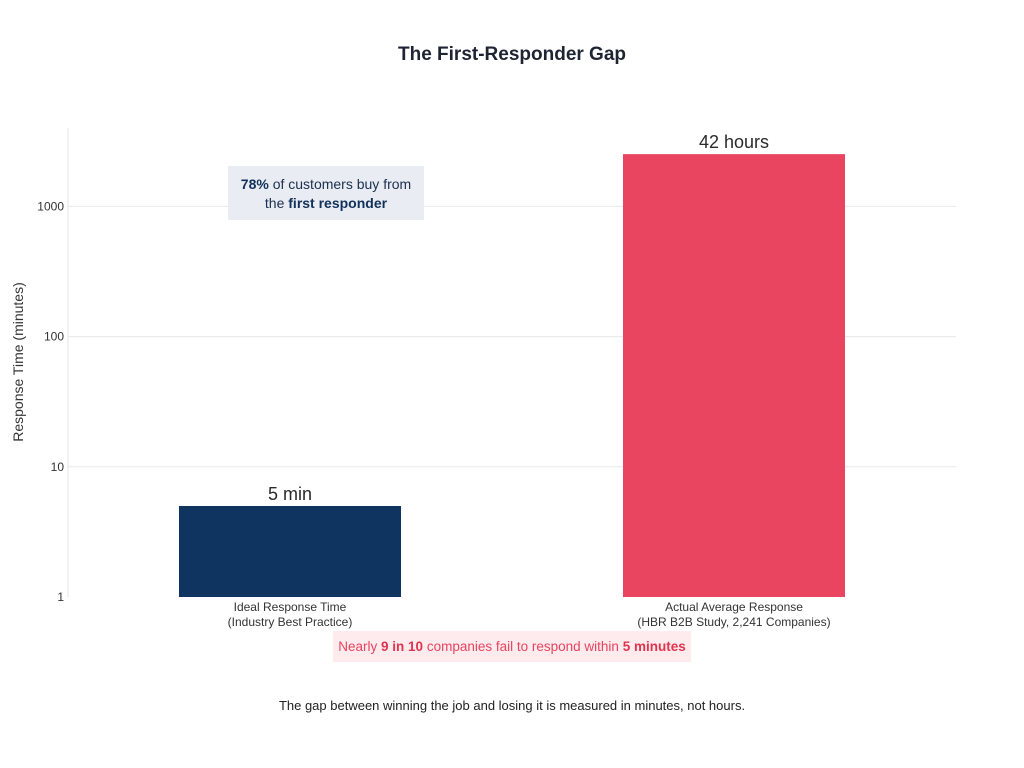  I want to click on annotation-text: the, so click(276, 203).